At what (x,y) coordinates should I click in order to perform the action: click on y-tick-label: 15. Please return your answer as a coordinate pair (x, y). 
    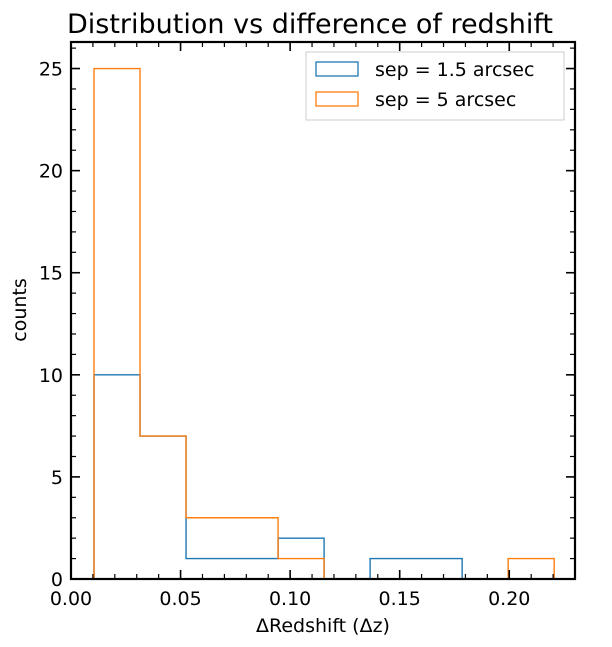
    Looking at the image, I should click on (51, 274).